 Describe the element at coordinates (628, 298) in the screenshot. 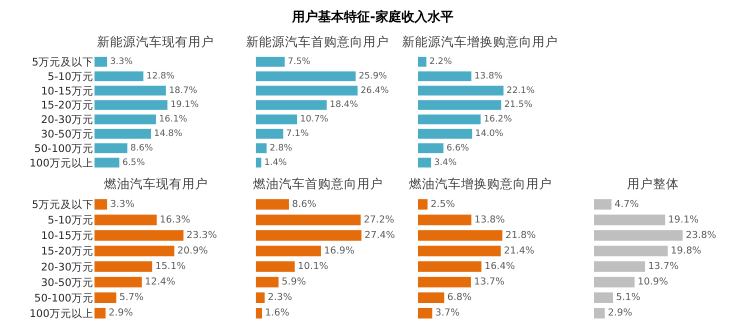

I see `data-label: 5.1%` at that location.